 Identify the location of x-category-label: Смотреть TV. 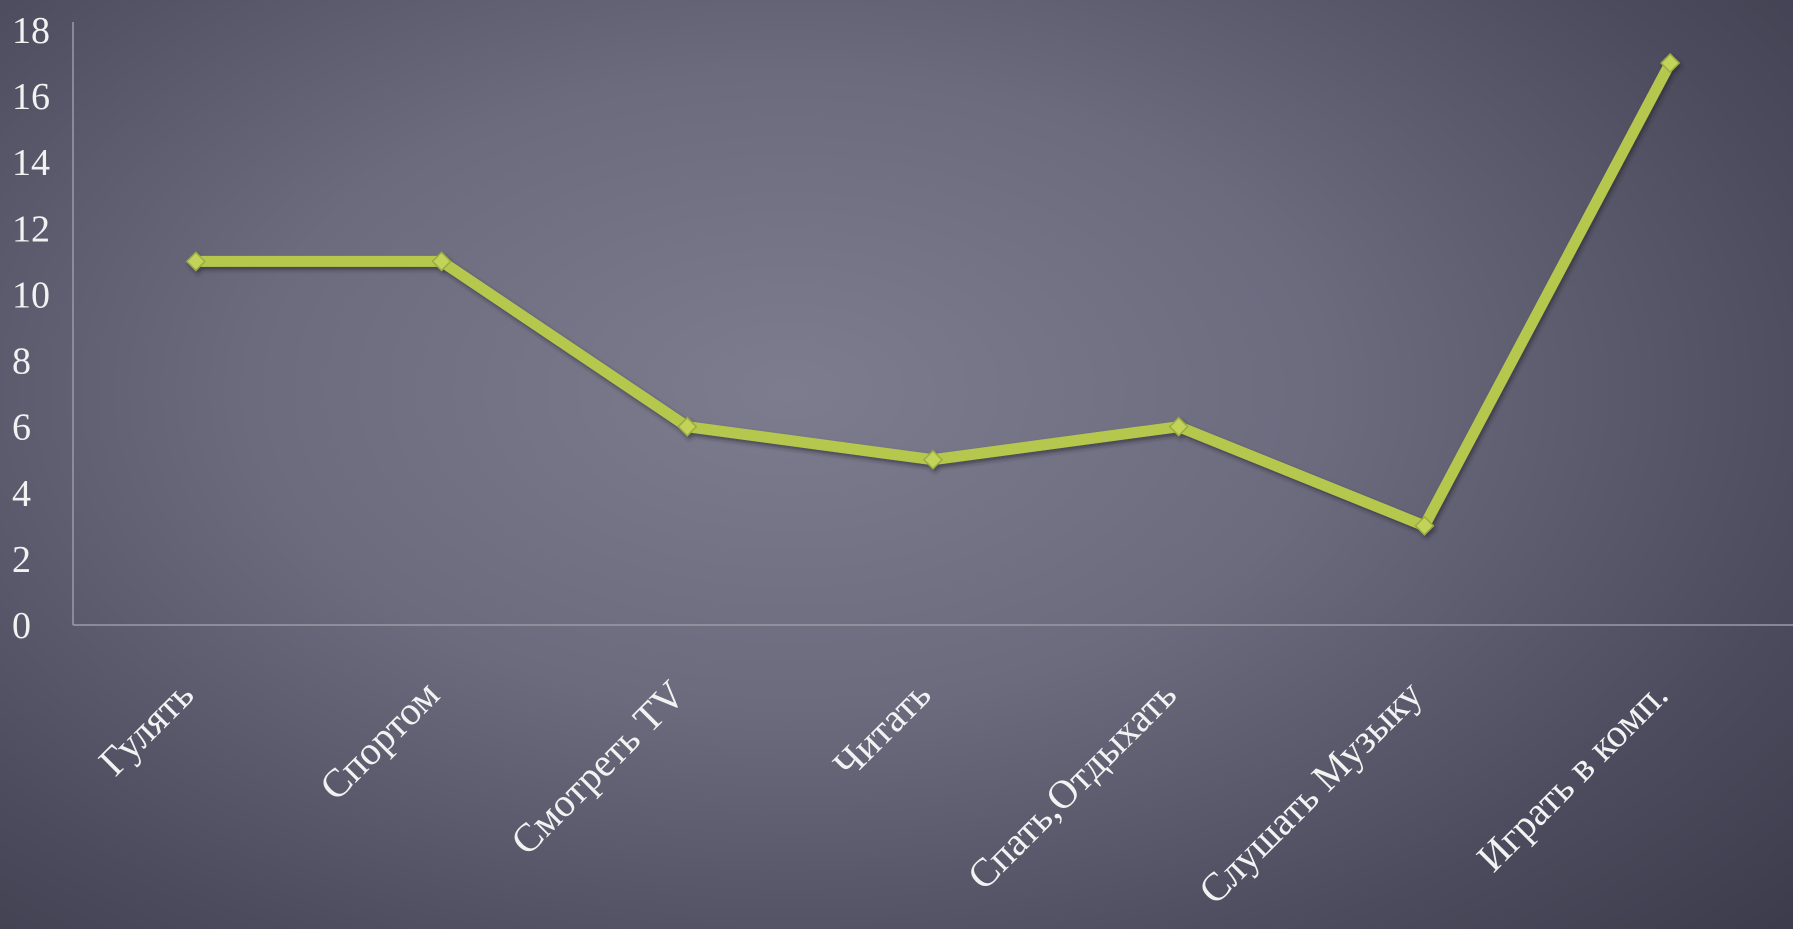
(598, 767).